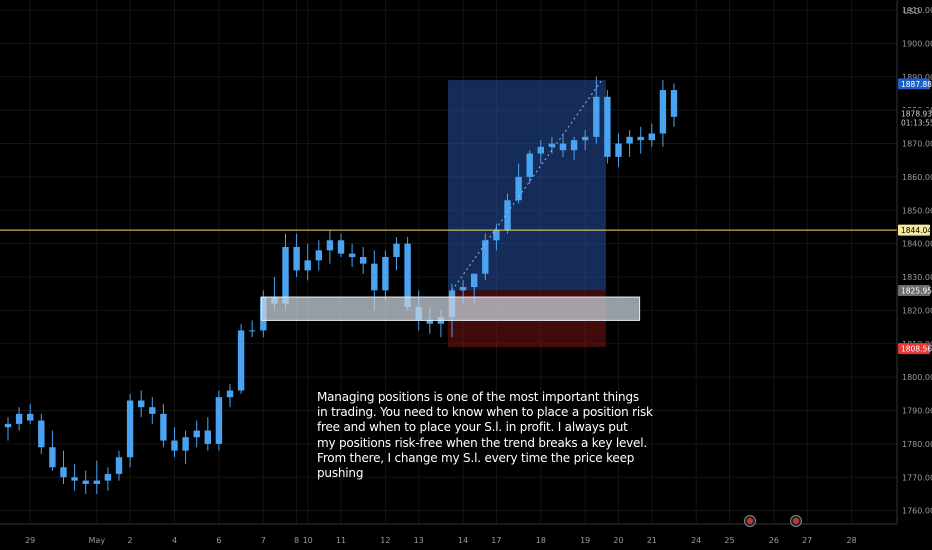 The image size is (932, 550). Describe the element at coordinates (916, 114) in the screenshot. I see `price-tag-label: 1878.93` at that location.